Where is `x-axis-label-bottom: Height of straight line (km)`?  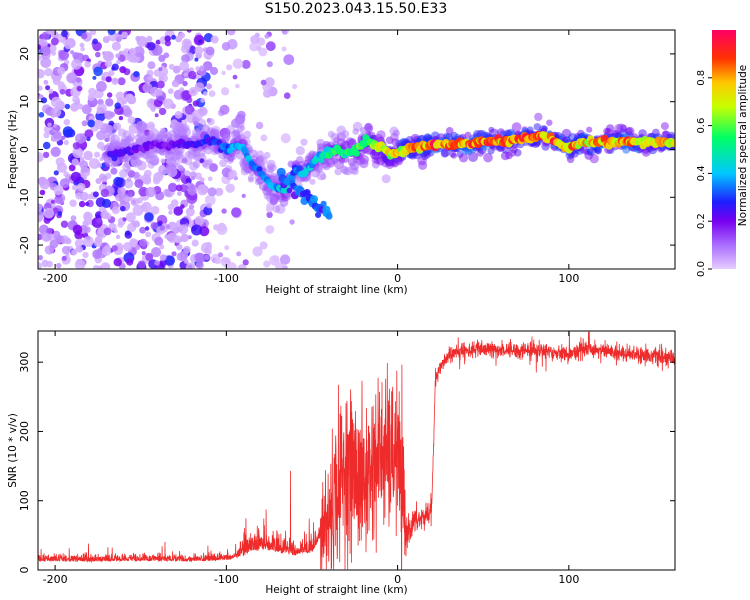
x-axis-label-bottom: Height of straight line (km) is located at coordinates (336, 590).